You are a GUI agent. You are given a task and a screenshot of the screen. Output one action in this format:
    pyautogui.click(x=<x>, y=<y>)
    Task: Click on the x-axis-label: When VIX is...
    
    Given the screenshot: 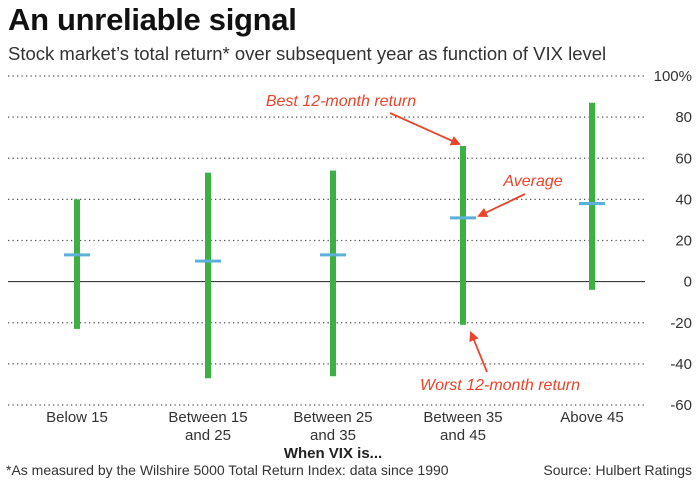 What is the action you would take?
    pyautogui.click(x=333, y=453)
    